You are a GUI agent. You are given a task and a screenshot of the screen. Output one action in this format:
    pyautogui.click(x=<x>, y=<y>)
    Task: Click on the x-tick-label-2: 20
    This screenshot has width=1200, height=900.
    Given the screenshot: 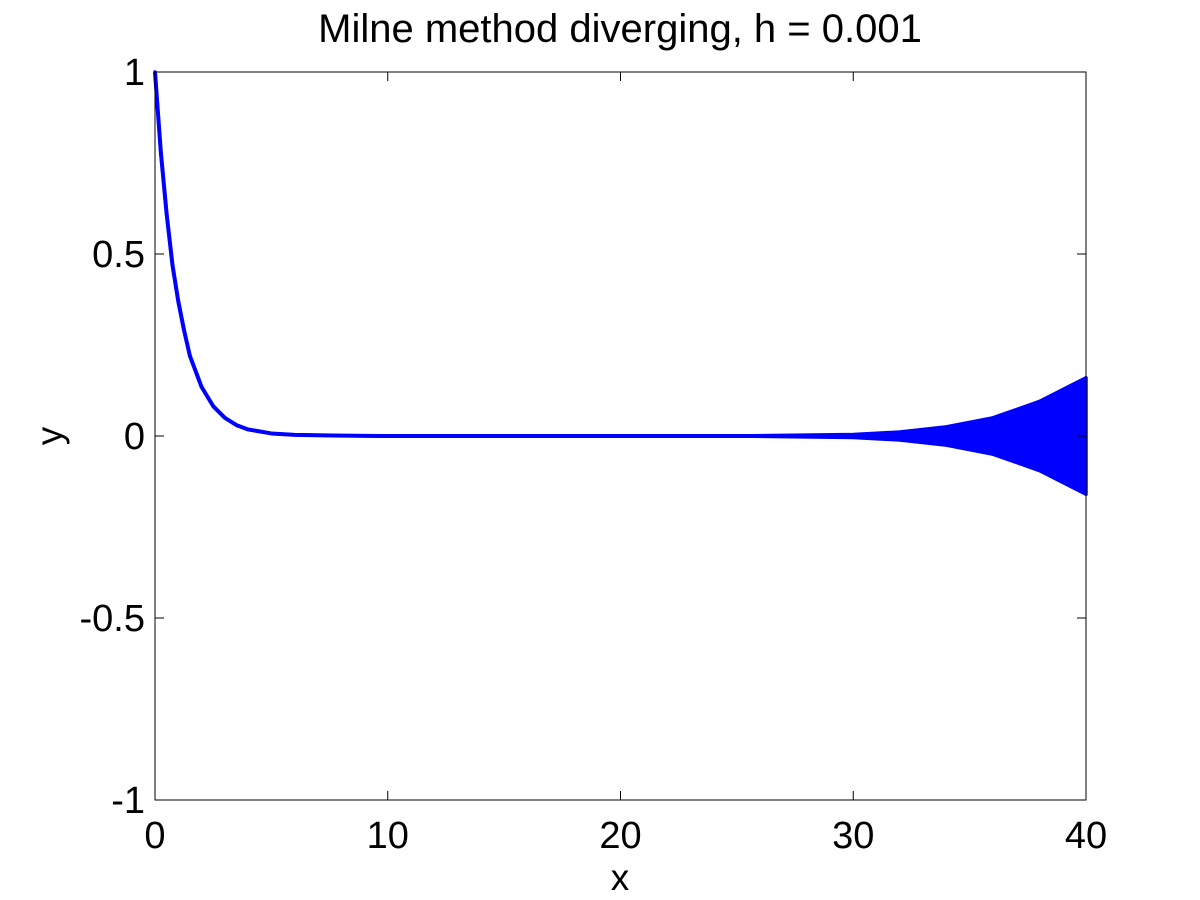 What is the action you would take?
    pyautogui.click(x=620, y=836)
    